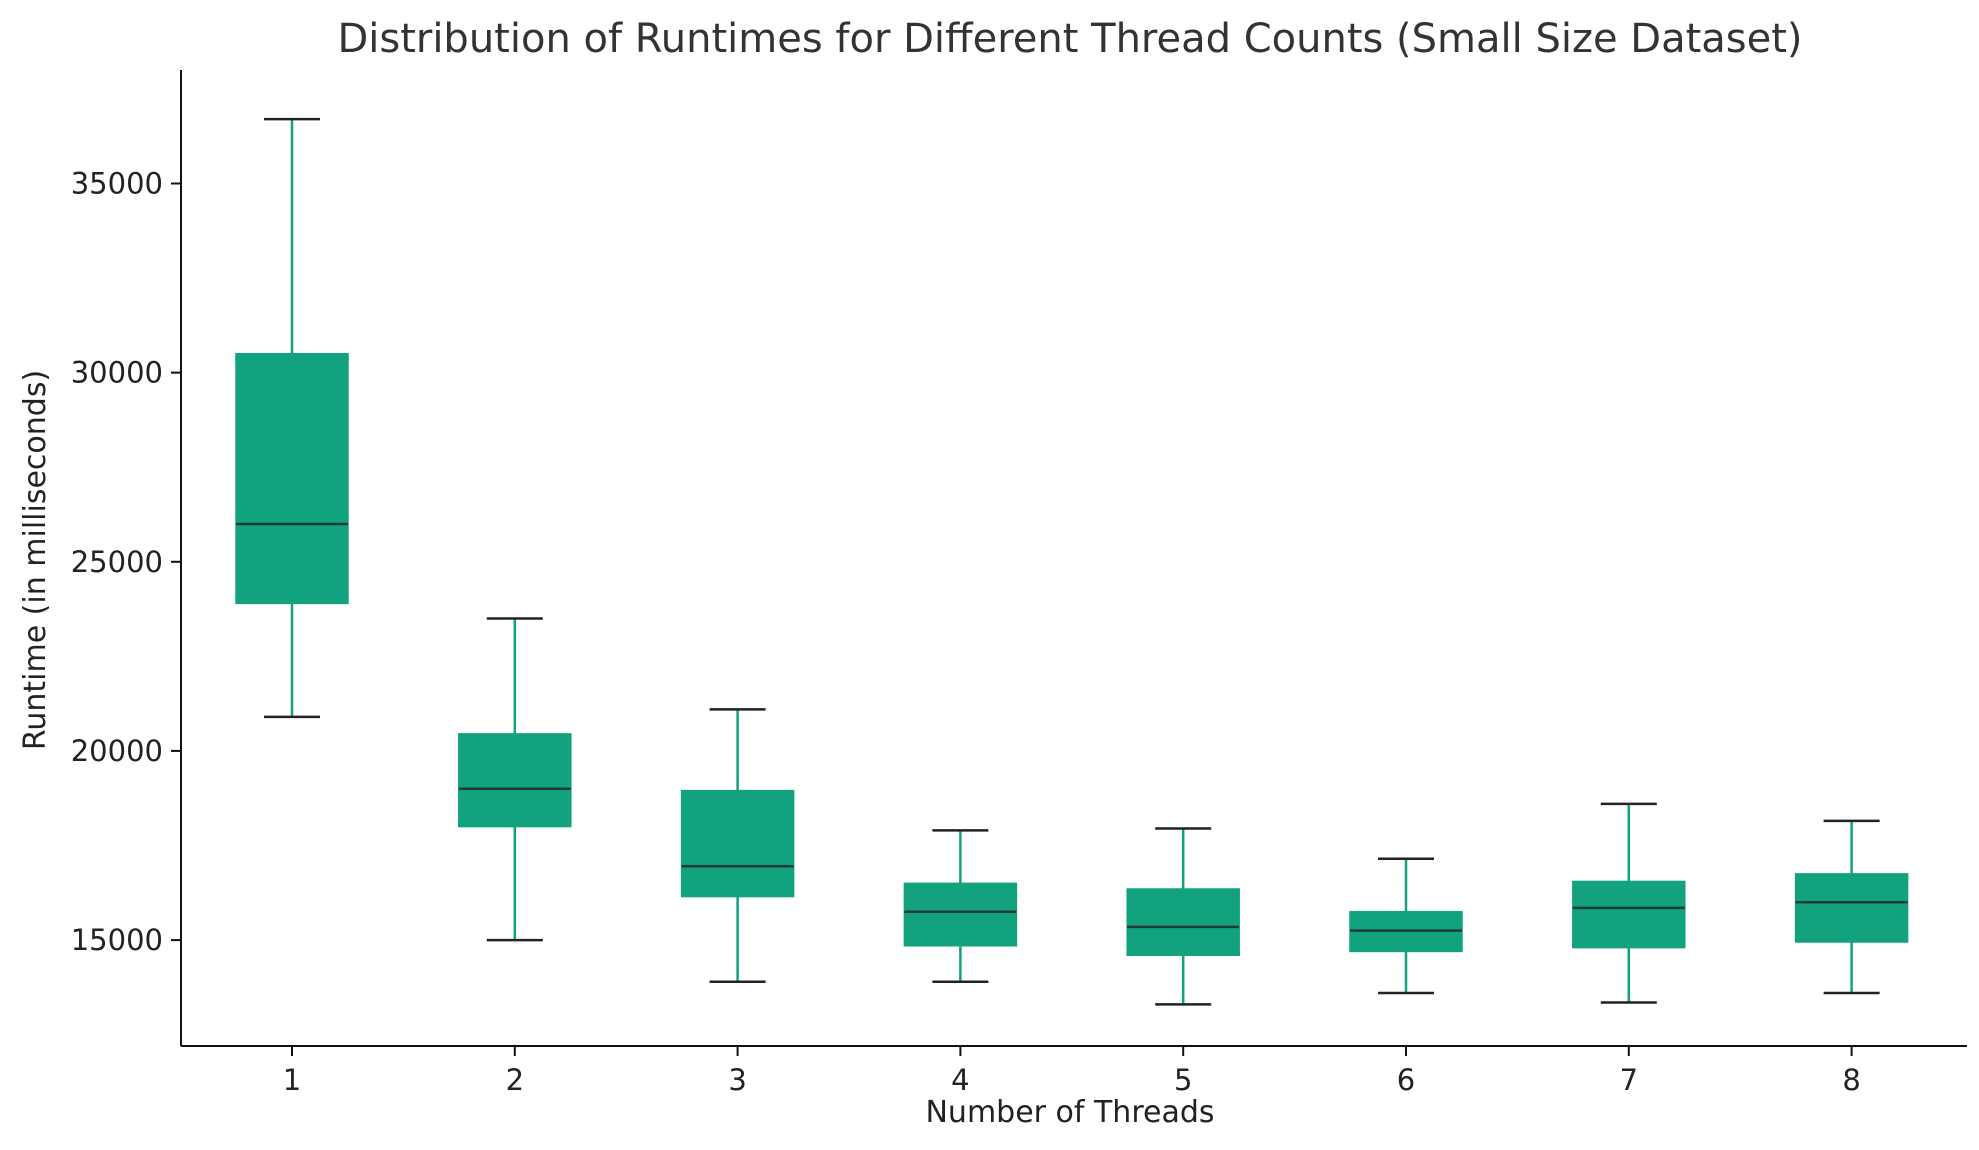 Image resolution: width=1979 pixels, height=1150 pixels. Describe the element at coordinates (292, 1080) in the screenshot. I see `x-tick-label: 1` at that location.